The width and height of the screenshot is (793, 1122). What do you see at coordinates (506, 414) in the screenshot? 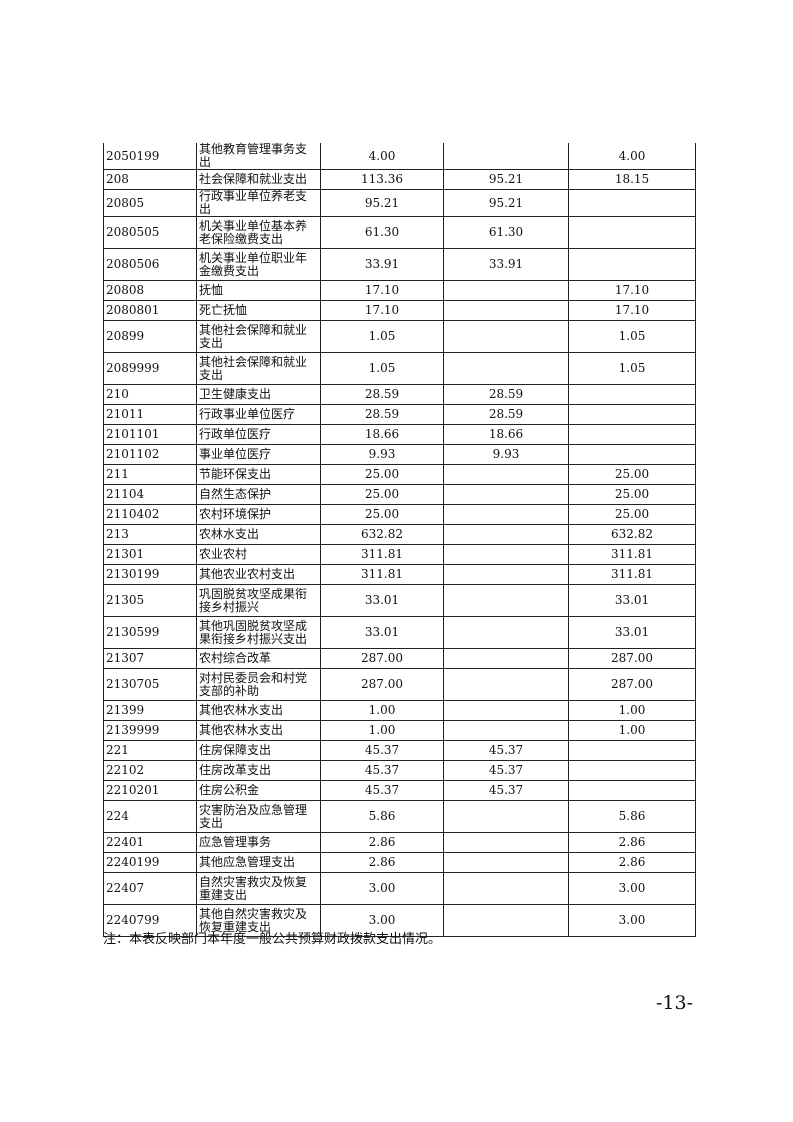
I see `basic-cell: 28.59` at bounding box center [506, 414].